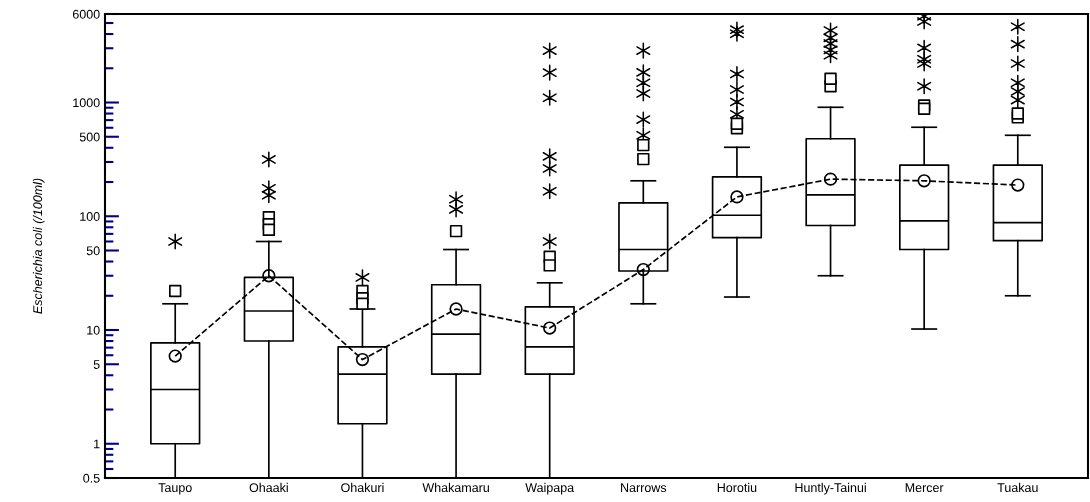 The width and height of the screenshot is (1090, 502). I want to click on x-tick-label: Ohakuri, so click(362, 487).